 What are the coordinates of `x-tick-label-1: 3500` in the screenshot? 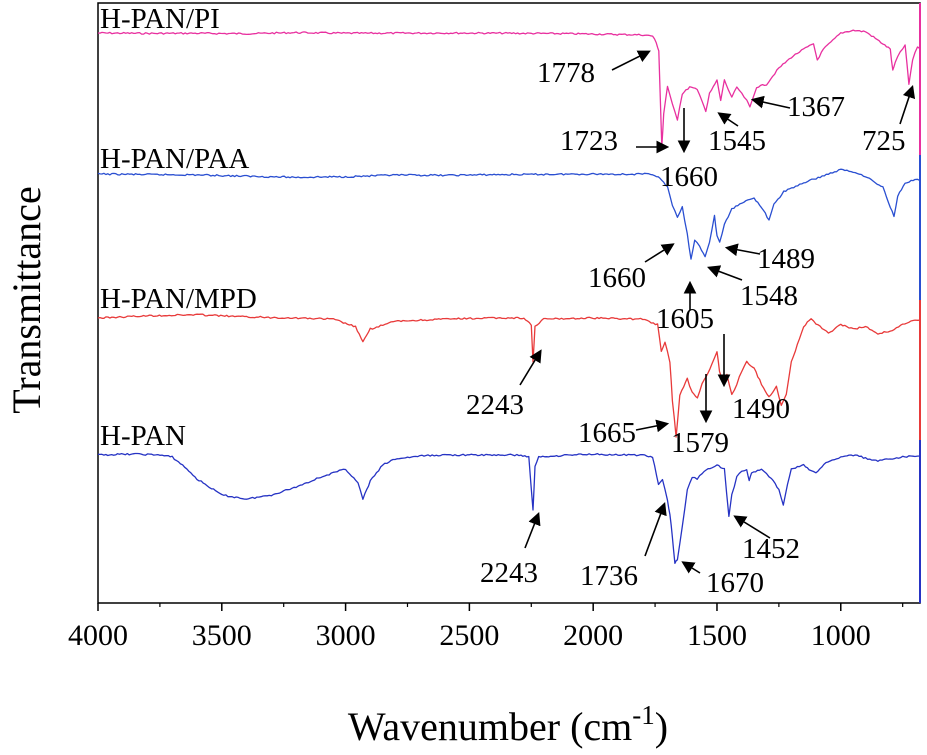 It's located at (222, 635).